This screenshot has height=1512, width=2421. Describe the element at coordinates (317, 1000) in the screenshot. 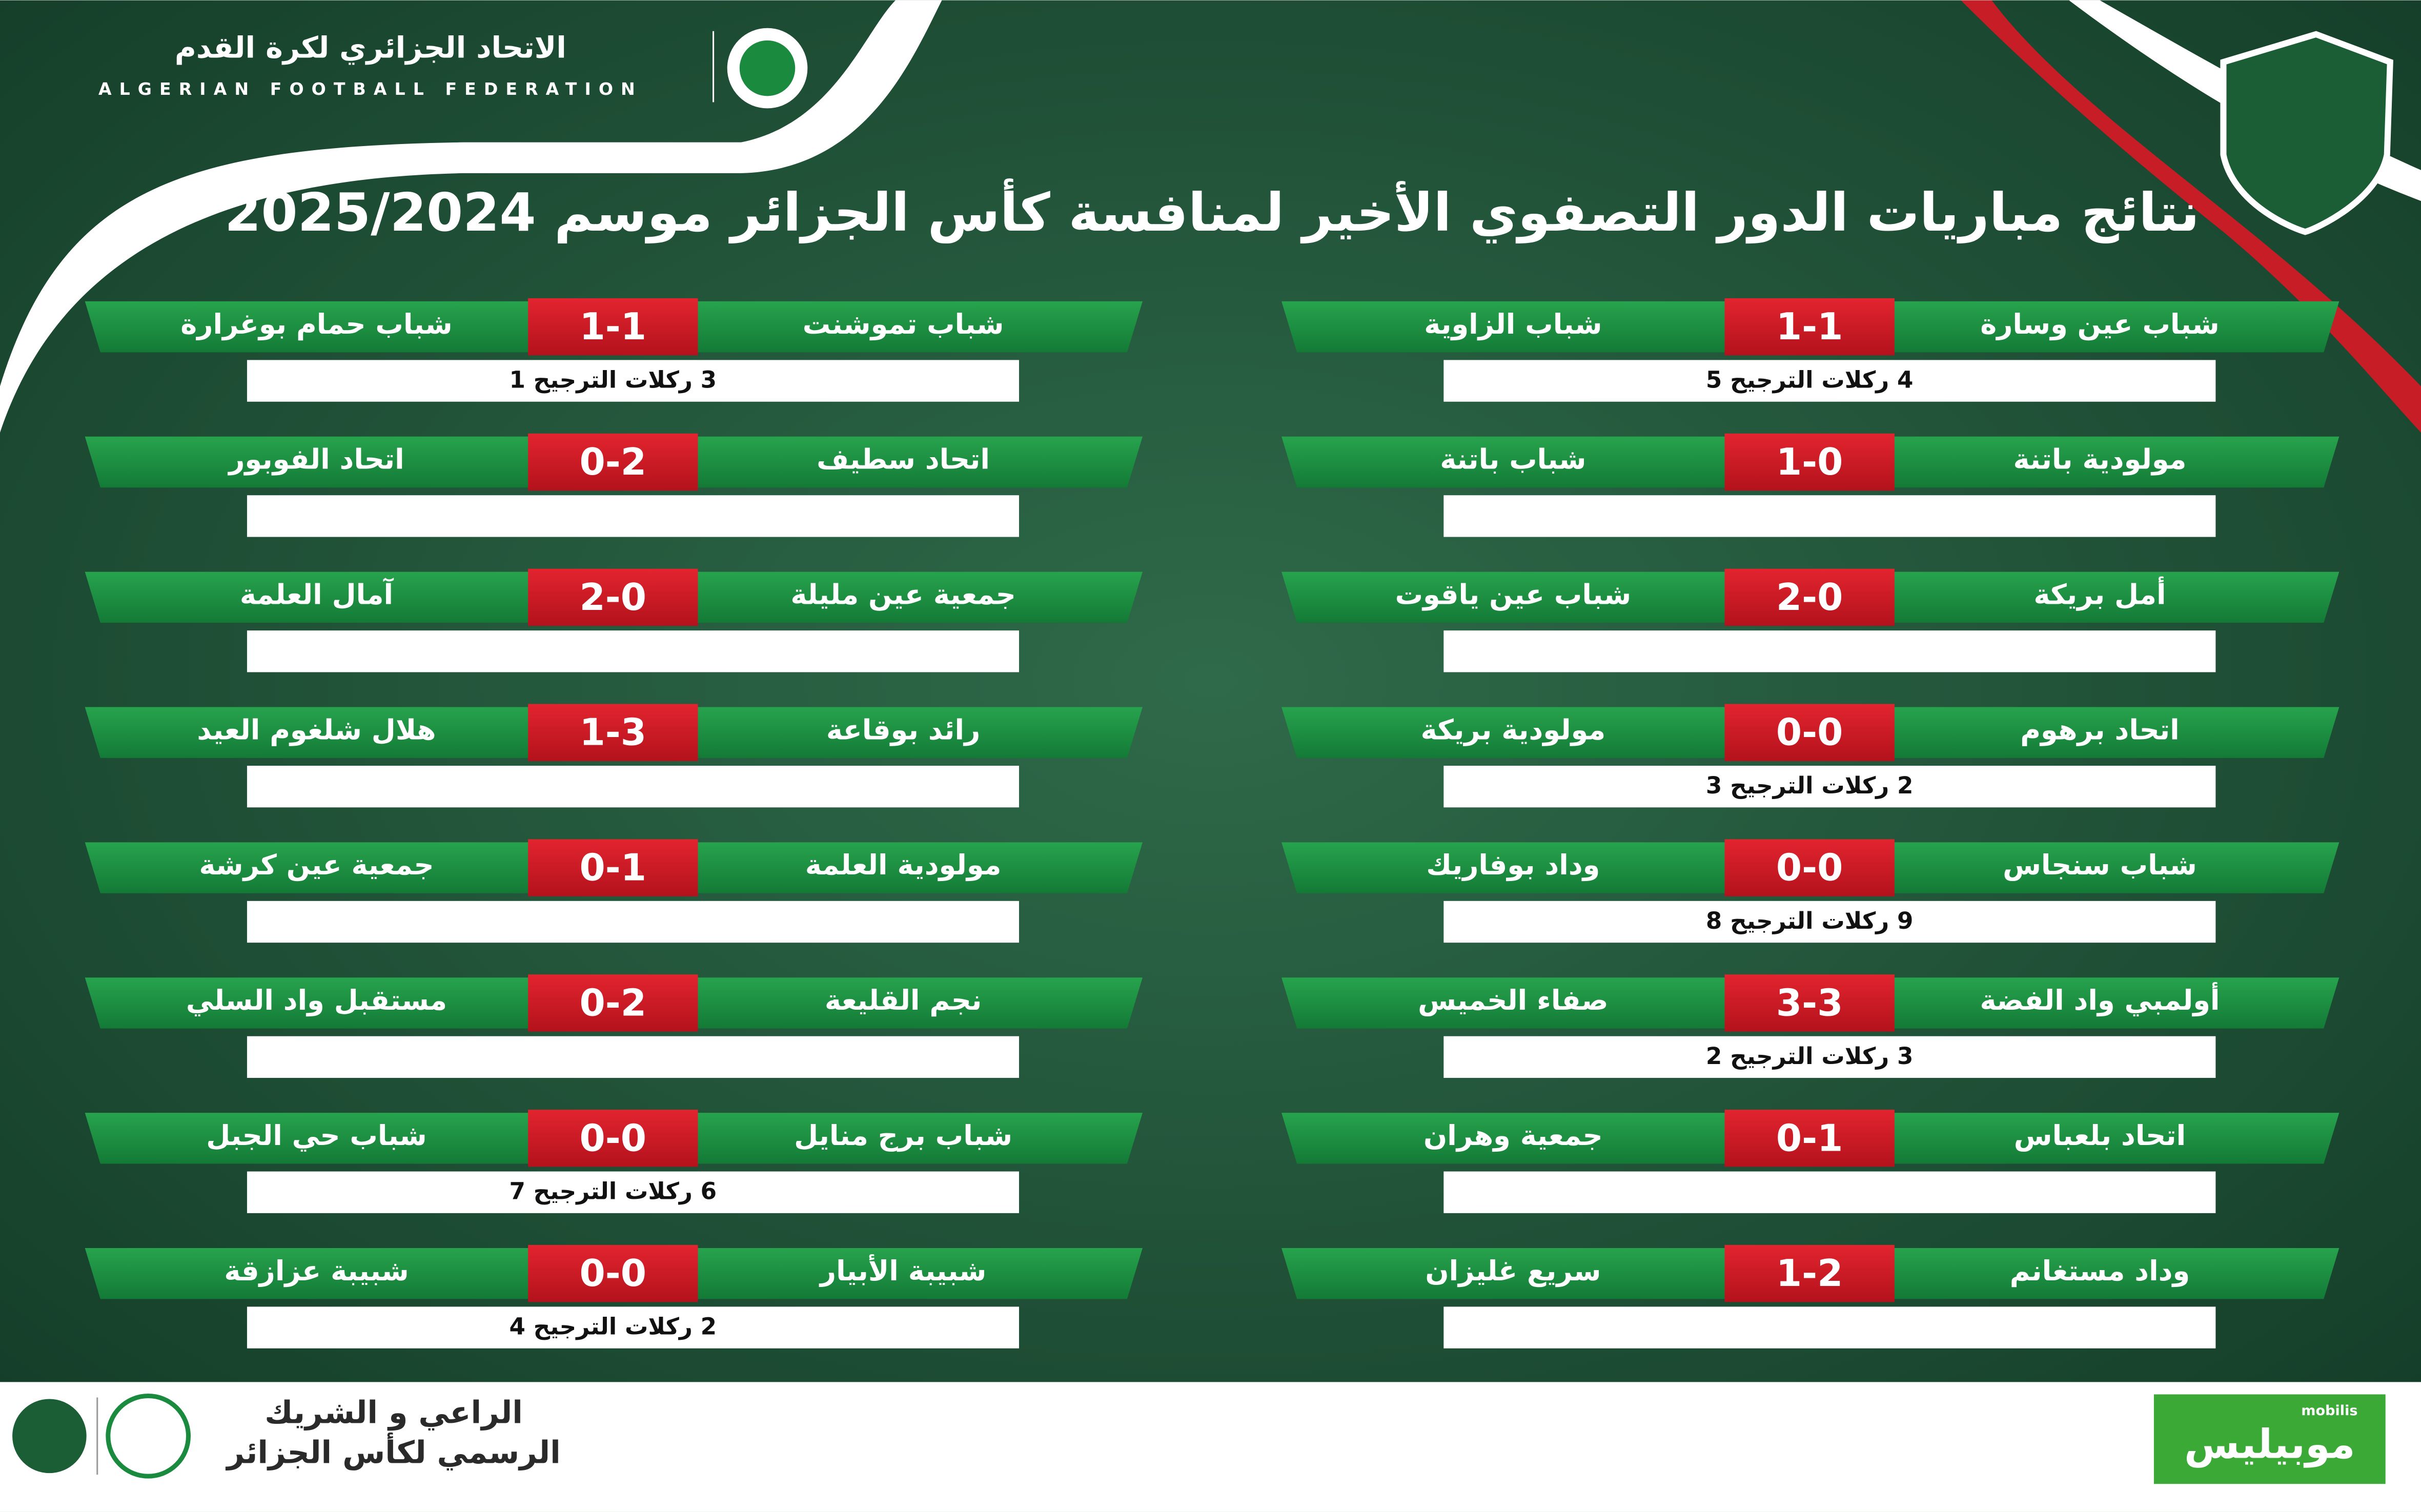

I see `away-team: مستقبل واد السلي` at that location.